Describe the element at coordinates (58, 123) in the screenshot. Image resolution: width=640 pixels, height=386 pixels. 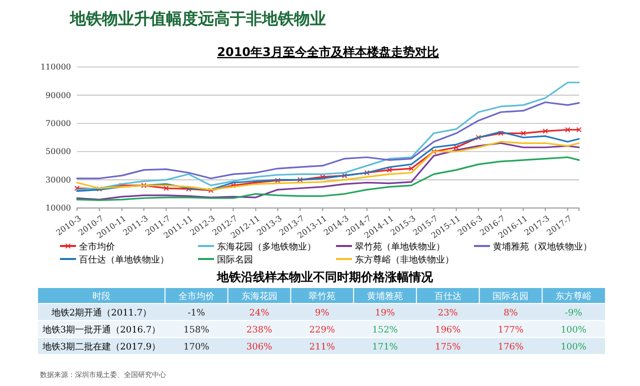
I see `y-tick-label: 70000` at that location.